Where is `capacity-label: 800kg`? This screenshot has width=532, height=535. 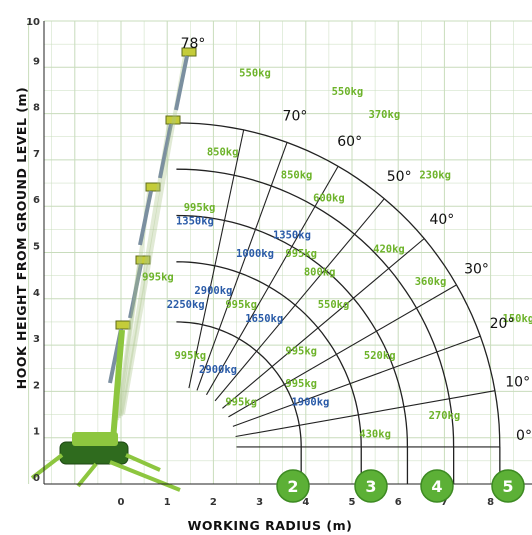
capacity-label: 800kg is located at coordinates (320, 273).